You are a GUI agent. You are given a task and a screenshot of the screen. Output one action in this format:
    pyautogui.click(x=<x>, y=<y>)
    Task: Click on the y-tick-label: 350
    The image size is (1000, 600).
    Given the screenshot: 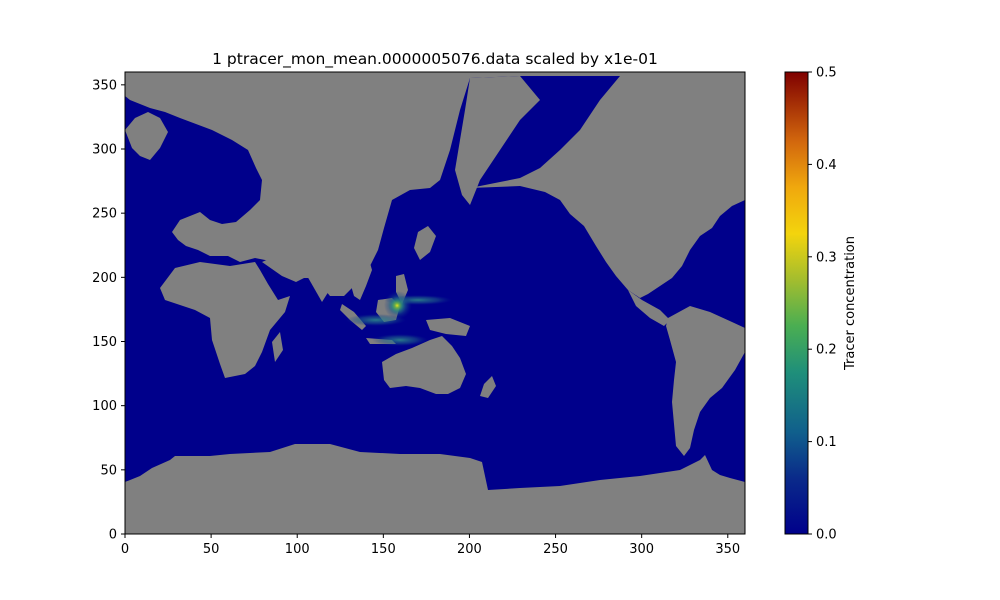 What is the action you would take?
    pyautogui.click(x=104, y=85)
    